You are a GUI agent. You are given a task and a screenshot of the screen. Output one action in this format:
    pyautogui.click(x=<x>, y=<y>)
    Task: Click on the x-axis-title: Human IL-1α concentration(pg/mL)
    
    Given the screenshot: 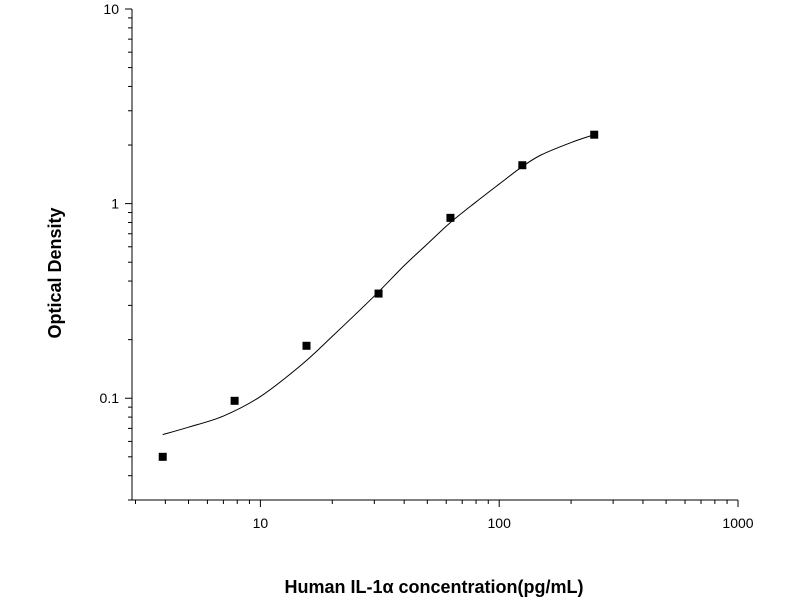 What is the action you would take?
    pyautogui.click(x=433, y=587)
    